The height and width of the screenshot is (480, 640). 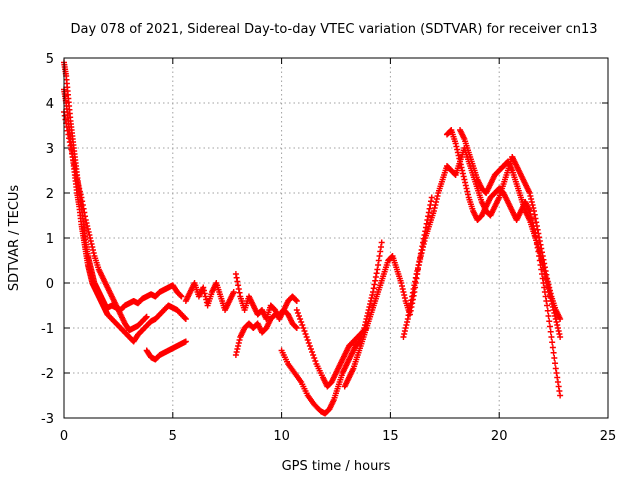 I want to click on y-tick-label: 2, so click(x=50, y=194).